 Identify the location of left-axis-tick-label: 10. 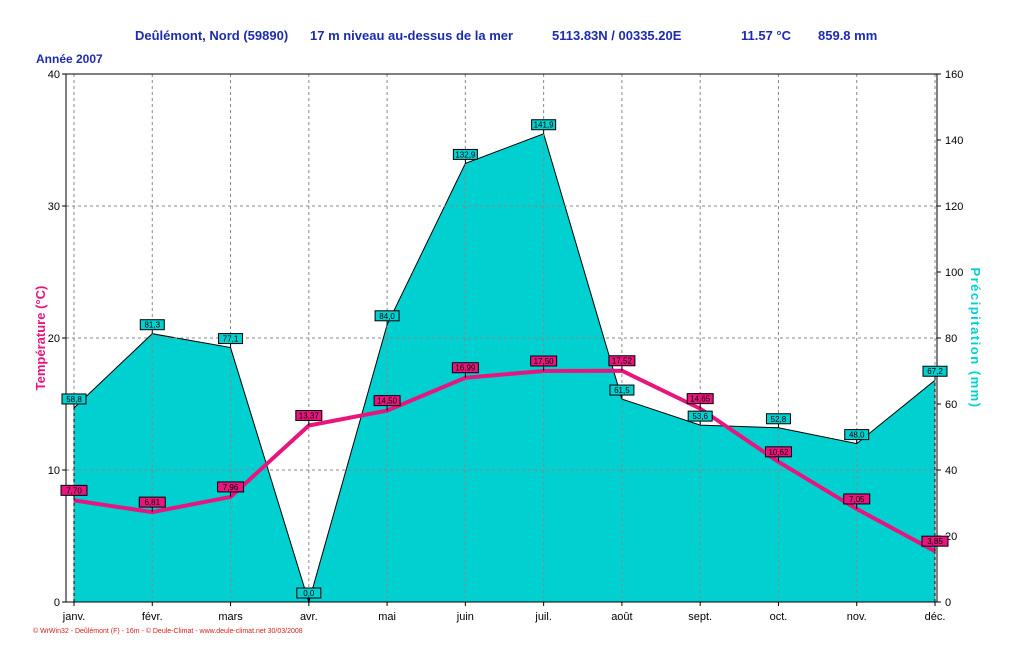
(54, 471).